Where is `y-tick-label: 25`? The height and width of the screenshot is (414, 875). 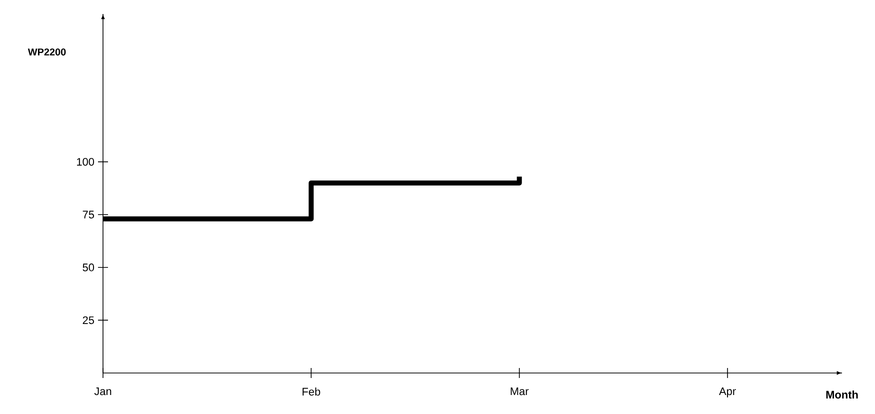 y-tick-label: 25 is located at coordinates (88, 320).